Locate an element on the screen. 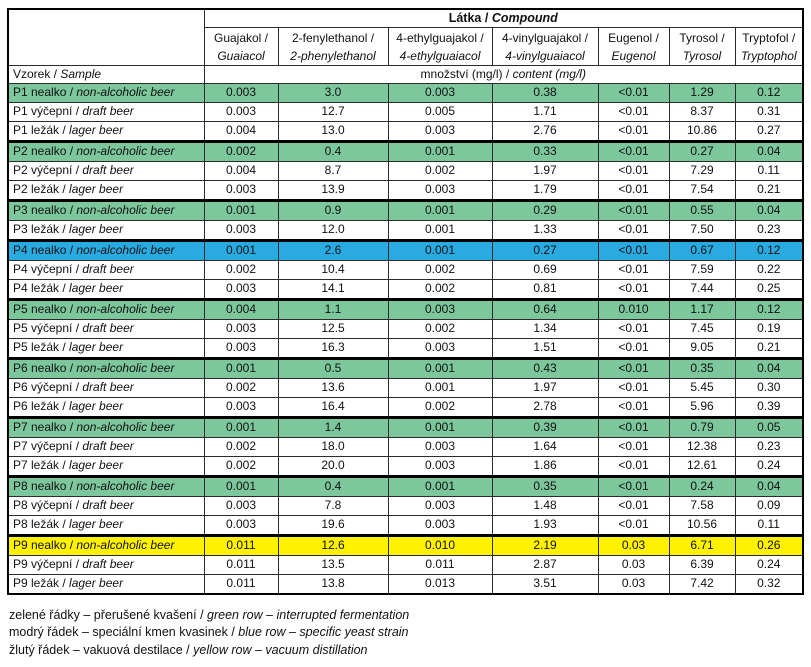  value-cell: 1.34 is located at coordinates (545, 329).